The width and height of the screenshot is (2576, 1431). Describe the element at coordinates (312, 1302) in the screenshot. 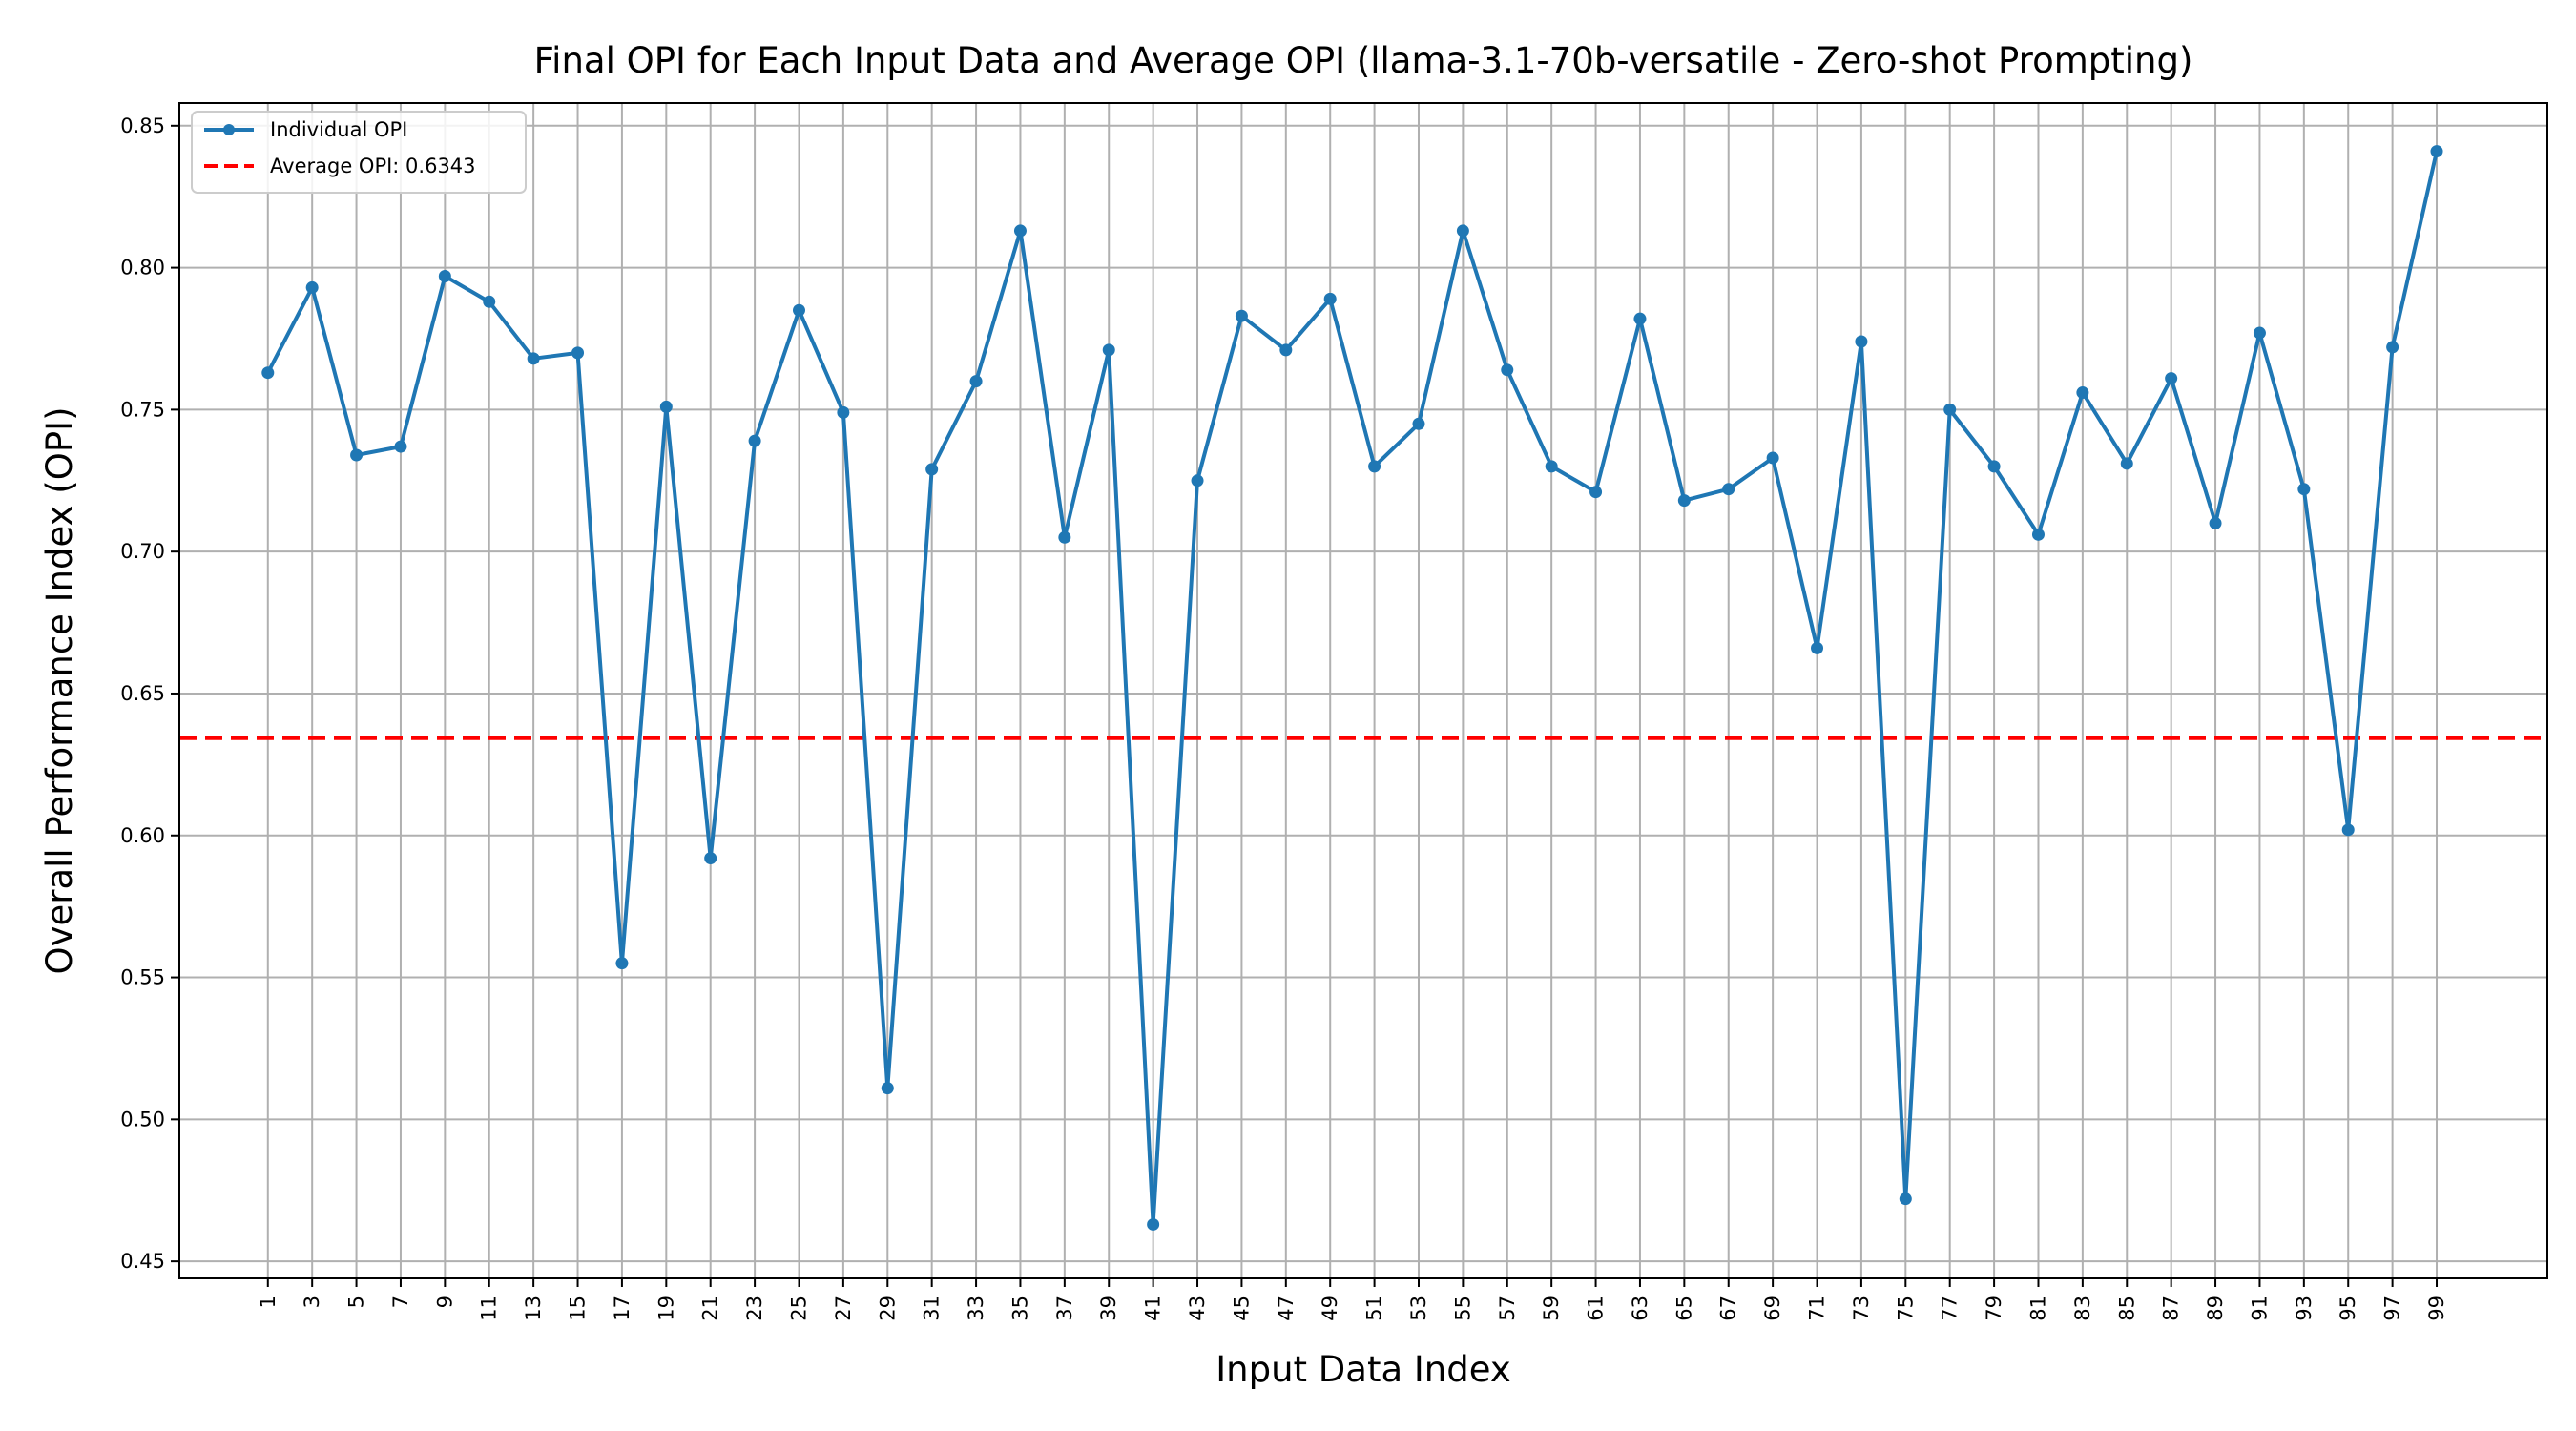

I see `x-tick-label: 3` at that location.